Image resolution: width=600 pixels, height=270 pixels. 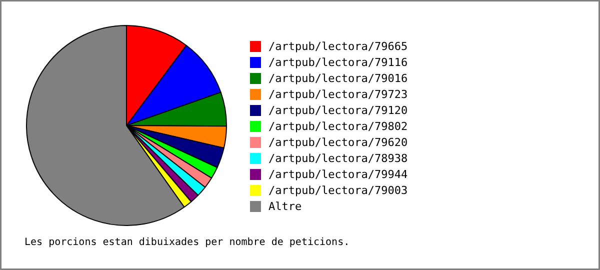 I want to click on legend-label: /artpub/lectora/79723, so click(x=338, y=94).